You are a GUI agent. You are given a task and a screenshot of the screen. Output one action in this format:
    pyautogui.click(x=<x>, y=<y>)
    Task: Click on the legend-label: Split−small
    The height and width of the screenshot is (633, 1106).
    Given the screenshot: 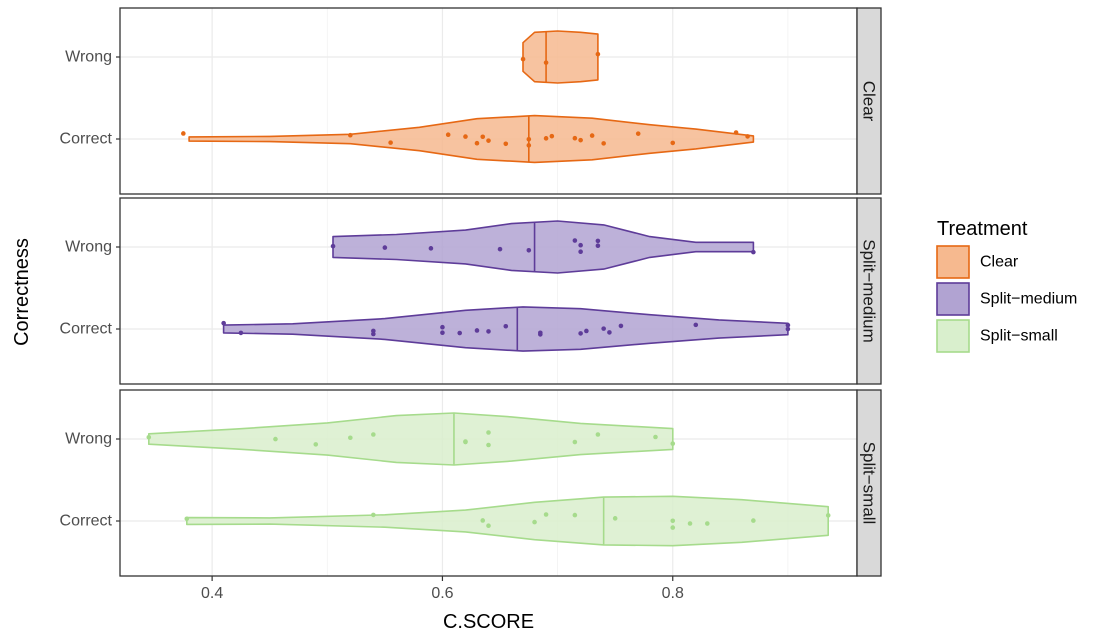 What is the action you would take?
    pyautogui.click(x=1019, y=336)
    